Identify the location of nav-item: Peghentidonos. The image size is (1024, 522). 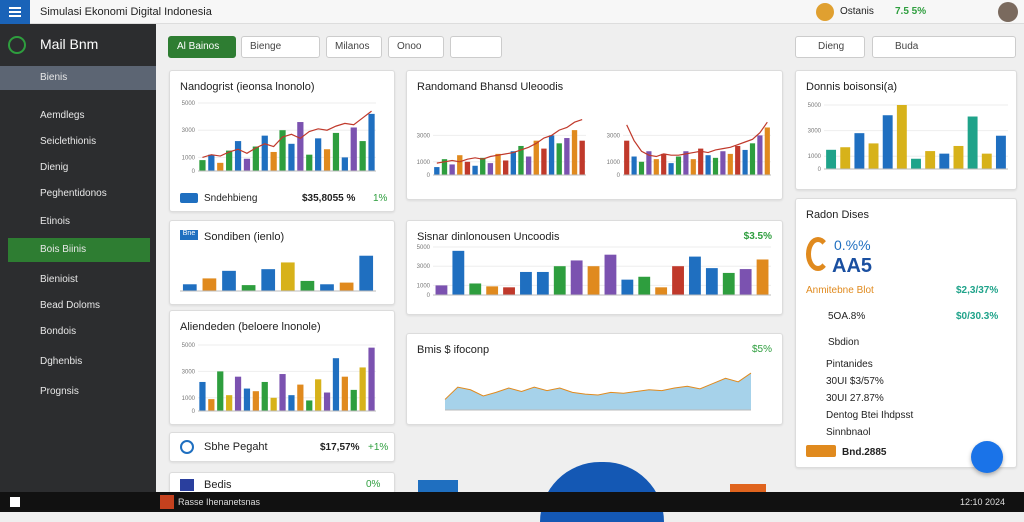
(73, 193).